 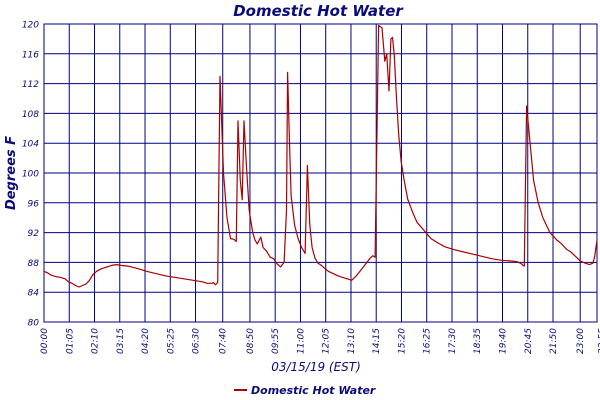 What do you see at coordinates (529, 341) in the screenshot?
I see `x-tick-label: 20:45` at bounding box center [529, 341].